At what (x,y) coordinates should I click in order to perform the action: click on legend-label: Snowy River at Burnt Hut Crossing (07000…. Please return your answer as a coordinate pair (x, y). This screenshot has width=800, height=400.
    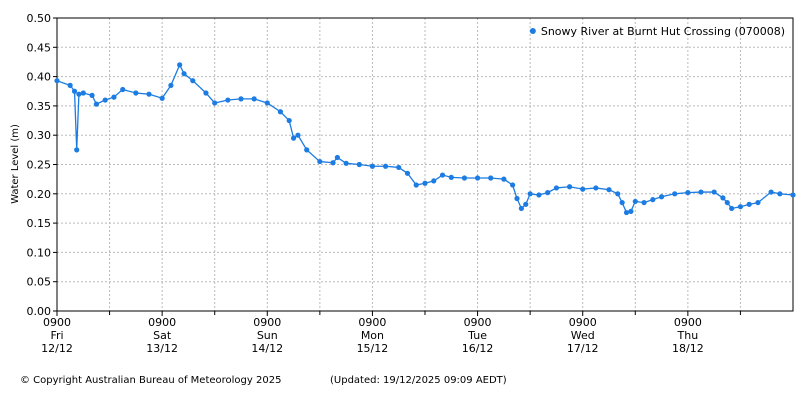
    Looking at the image, I should click on (663, 31).